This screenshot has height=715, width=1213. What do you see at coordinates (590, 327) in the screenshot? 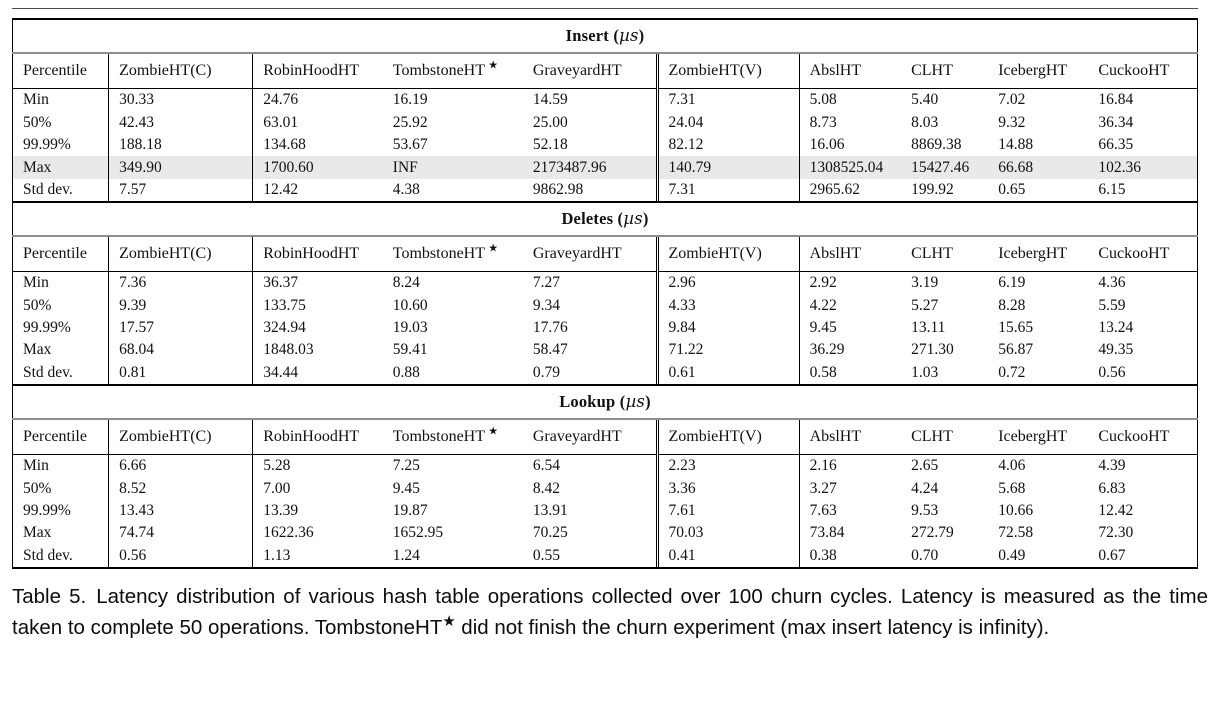
I see `value-cell: 17.76` at bounding box center [590, 327].